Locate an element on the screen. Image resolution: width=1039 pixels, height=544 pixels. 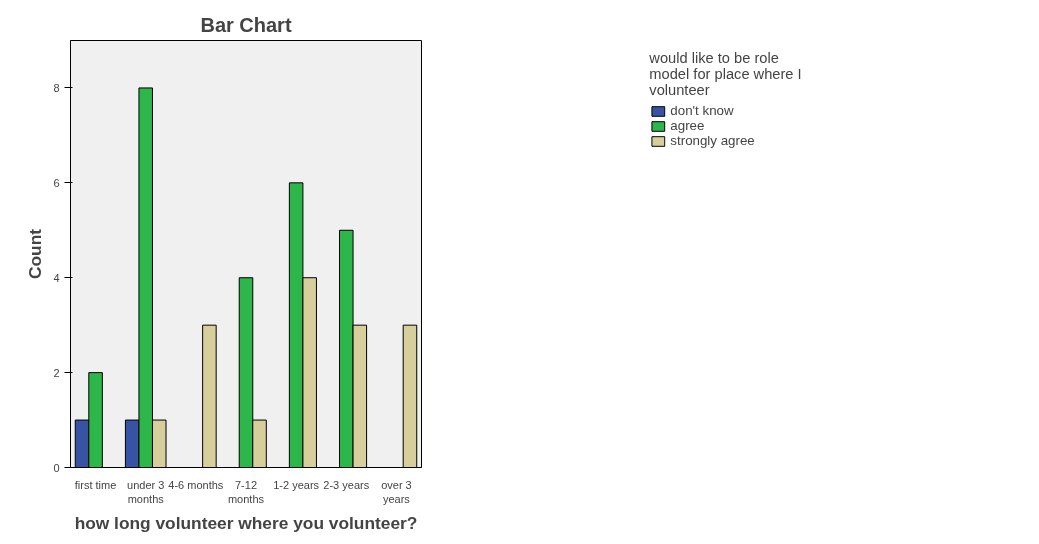
x-tick-label: first time is located at coordinates (95, 484).